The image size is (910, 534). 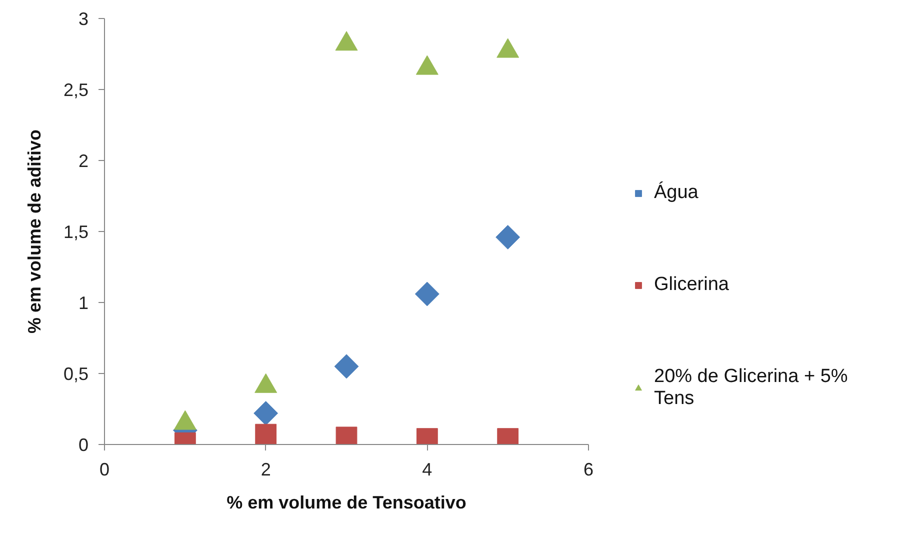 What do you see at coordinates (83, 161) in the screenshot?
I see `y-tick-label: 2` at bounding box center [83, 161].